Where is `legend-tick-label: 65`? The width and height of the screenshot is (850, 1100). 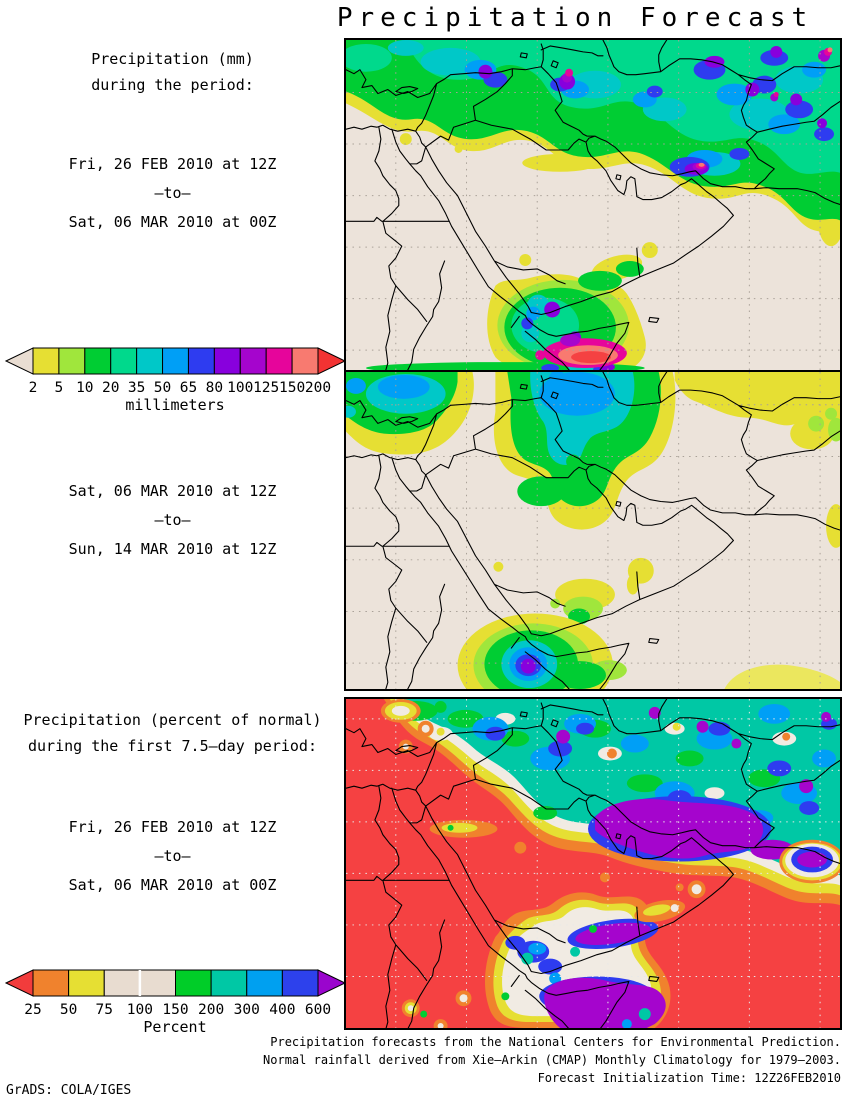 legend-tick-label: 65 is located at coordinates (188, 388).